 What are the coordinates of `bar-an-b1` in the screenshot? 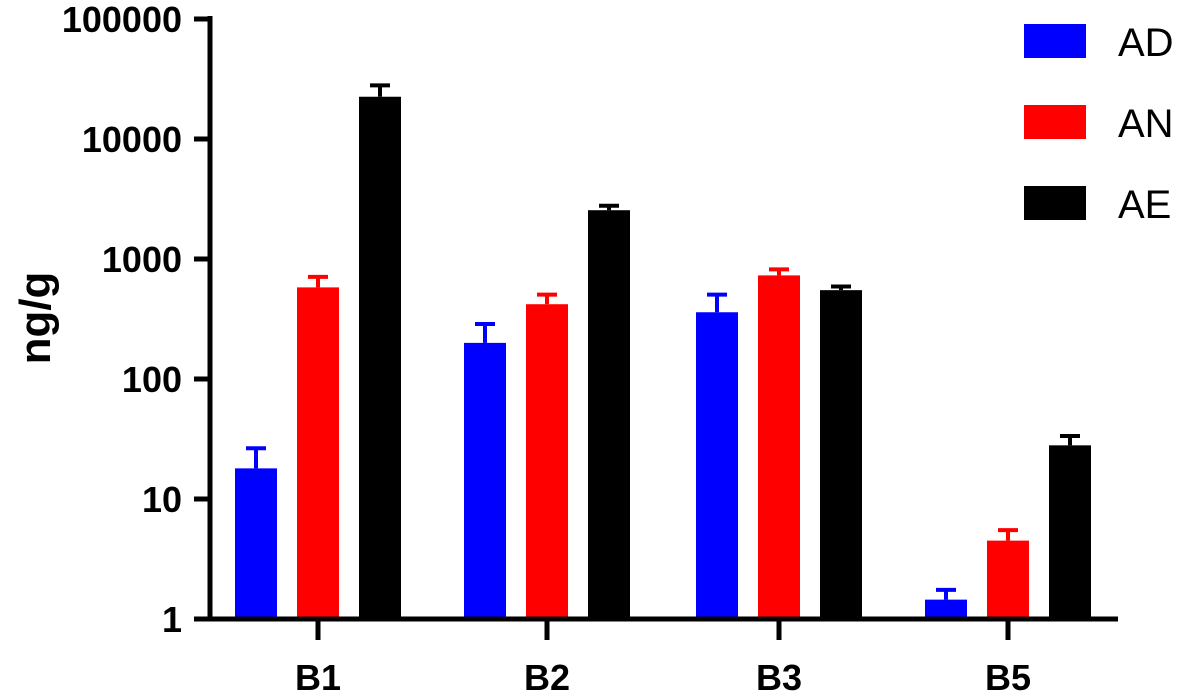 It's located at (318, 453).